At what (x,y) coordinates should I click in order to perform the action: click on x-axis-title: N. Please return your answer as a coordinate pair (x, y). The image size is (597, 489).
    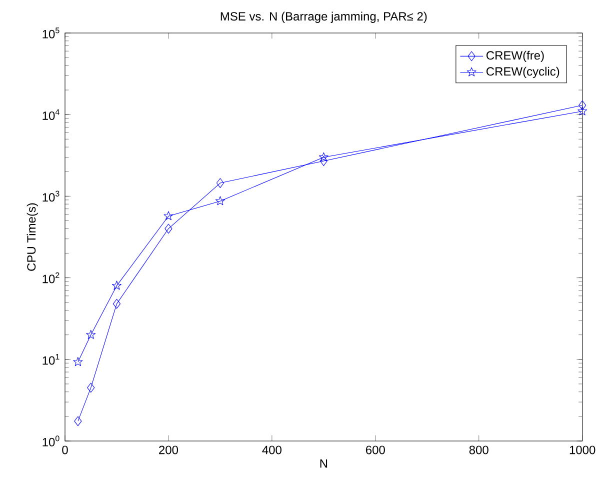
    Looking at the image, I should click on (324, 463).